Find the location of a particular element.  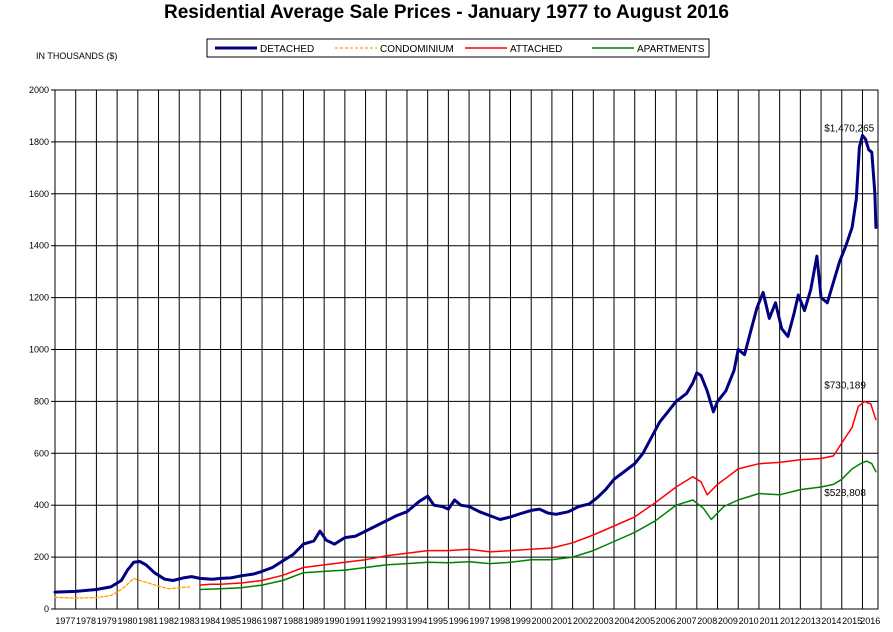

x-tick-label: 2001 is located at coordinates (562, 621).